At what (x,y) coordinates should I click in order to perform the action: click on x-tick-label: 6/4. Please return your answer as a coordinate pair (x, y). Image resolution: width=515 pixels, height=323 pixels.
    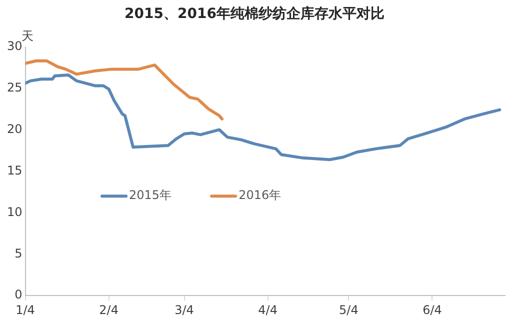
    Looking at the image, I should click on (432, 309).